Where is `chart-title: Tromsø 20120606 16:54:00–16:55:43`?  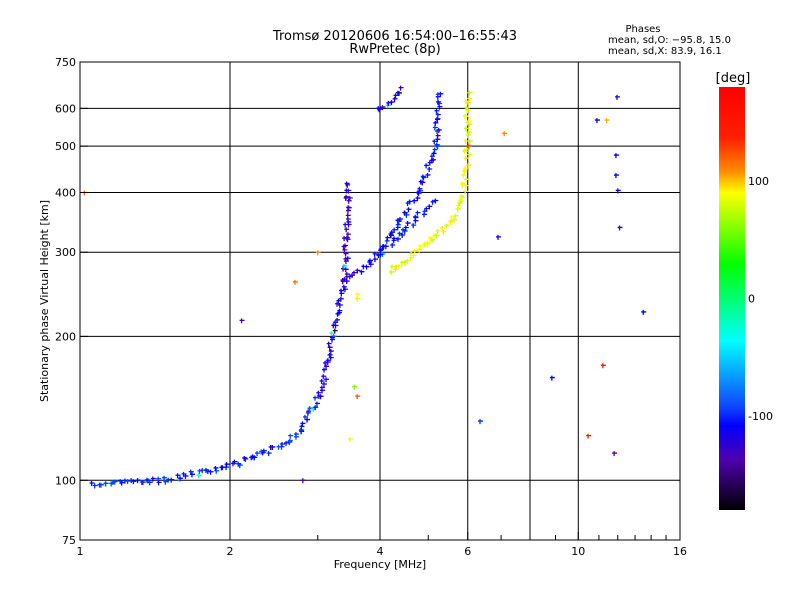 chart-title: Tromsø 20120606 16:54:00–16:55:43 is located at coordinates (394, 36).